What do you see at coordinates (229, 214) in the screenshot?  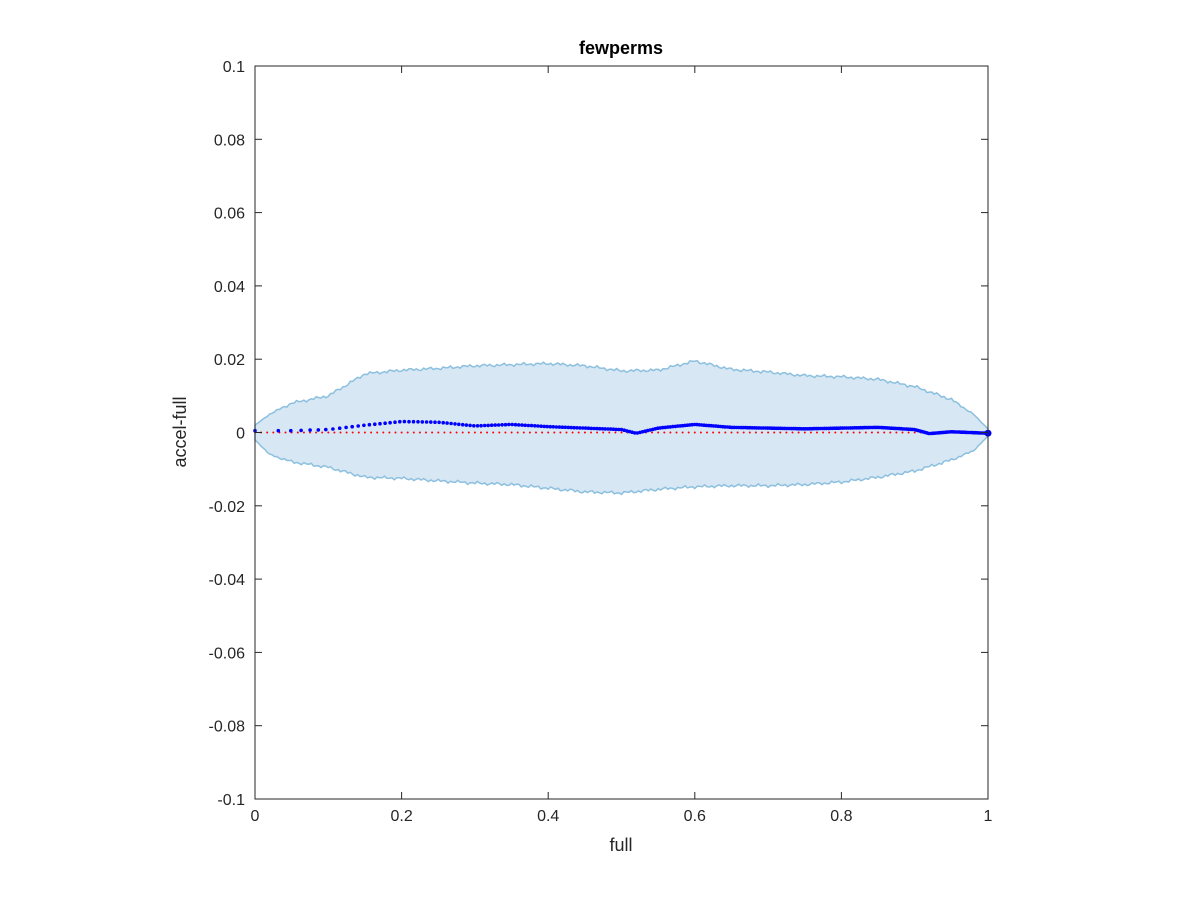 I see `y-tick-label: 0.06` at bounding box center [229, 214].